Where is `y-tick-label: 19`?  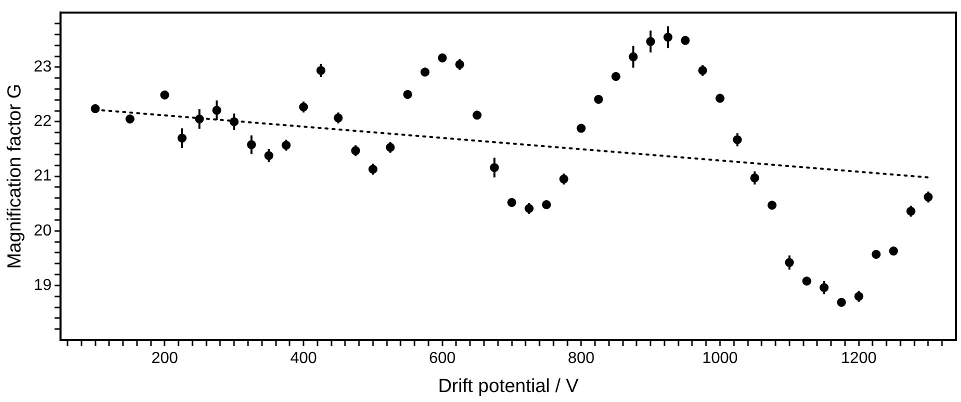
y-tick-label: 19 is located at coordinates (43, 285).